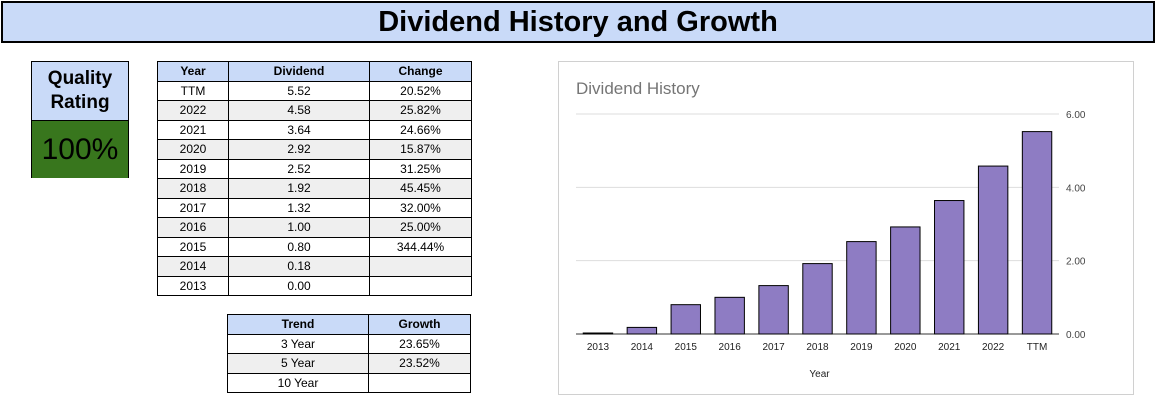 Image resolution: width=1156 pixels, height=404 pixels. Describe the element at coordinates (299, 168) in the screenshot. I see `table-cell: 2.52` at that location.